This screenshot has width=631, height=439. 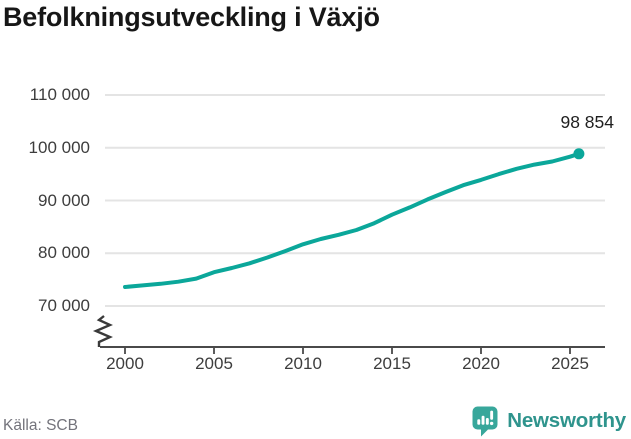 What do you see at coordinates (481, 363) in the screenshot?
I see `x-axis-tick-label: 2020` at bounding box center [481, 363].